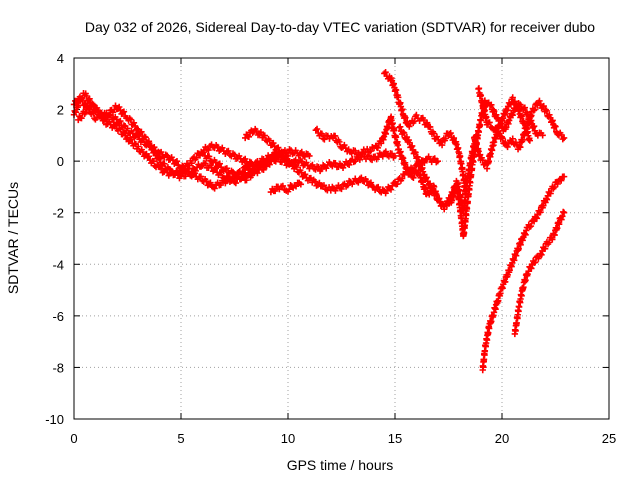 Image resolution: width=640 pixels, height=480 pixels. Describe the element at coordinates (73, 438) in the screenshot. I see `x-tick-label: 0` at that location.